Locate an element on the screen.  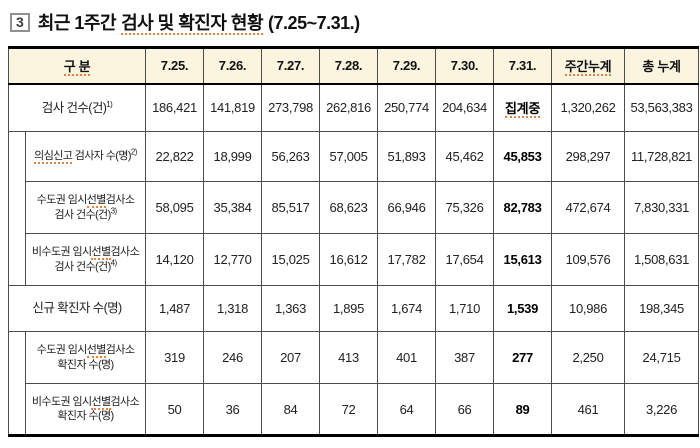
value-text: 109,576 is located at coordinates (588, 259).